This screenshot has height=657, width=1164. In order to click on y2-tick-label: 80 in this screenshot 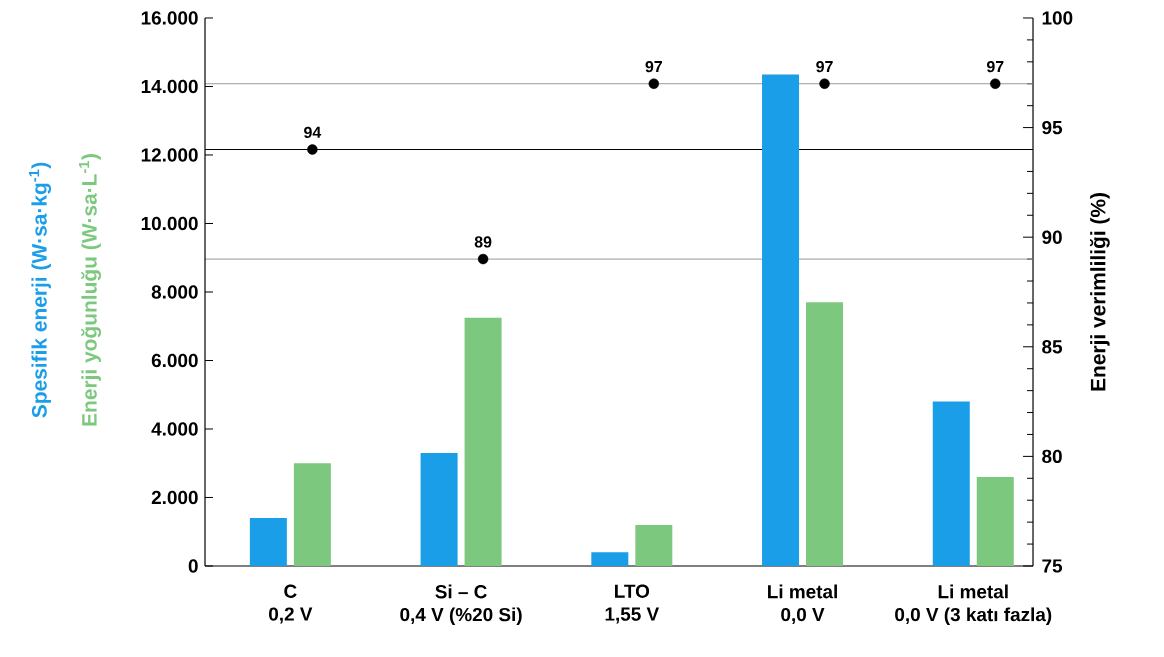, I will do `click(1052, 456)`.